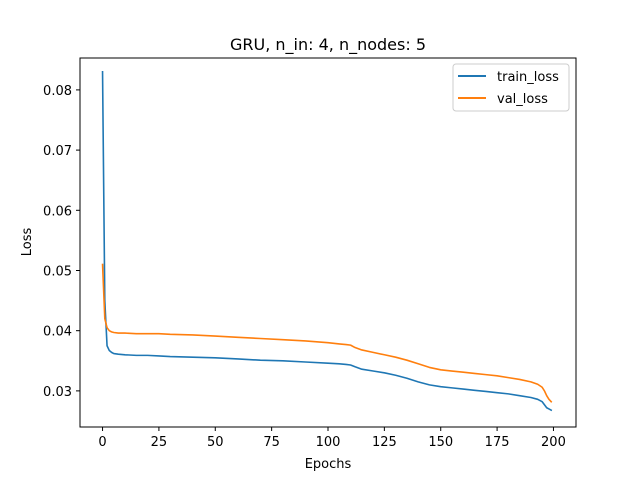  Describe the element at coordinates (61, 242) in the screenshot. I see `y-axis-ticks: 0.03 0.04 0.05 0.06 0.07 0.08` at that location.